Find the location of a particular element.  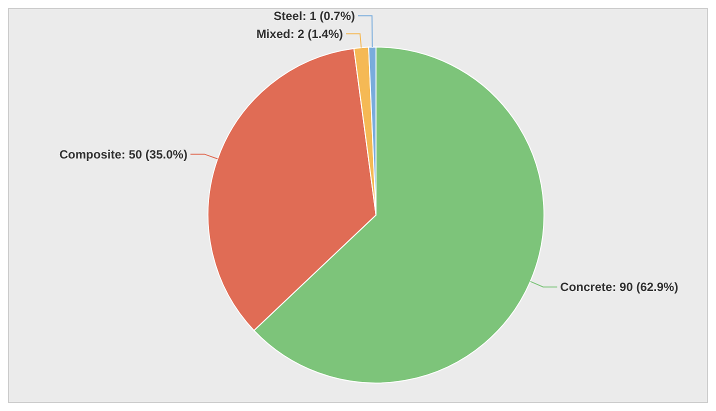

data-label: : 90 (62.9%) is located at coordinates (645, 287).